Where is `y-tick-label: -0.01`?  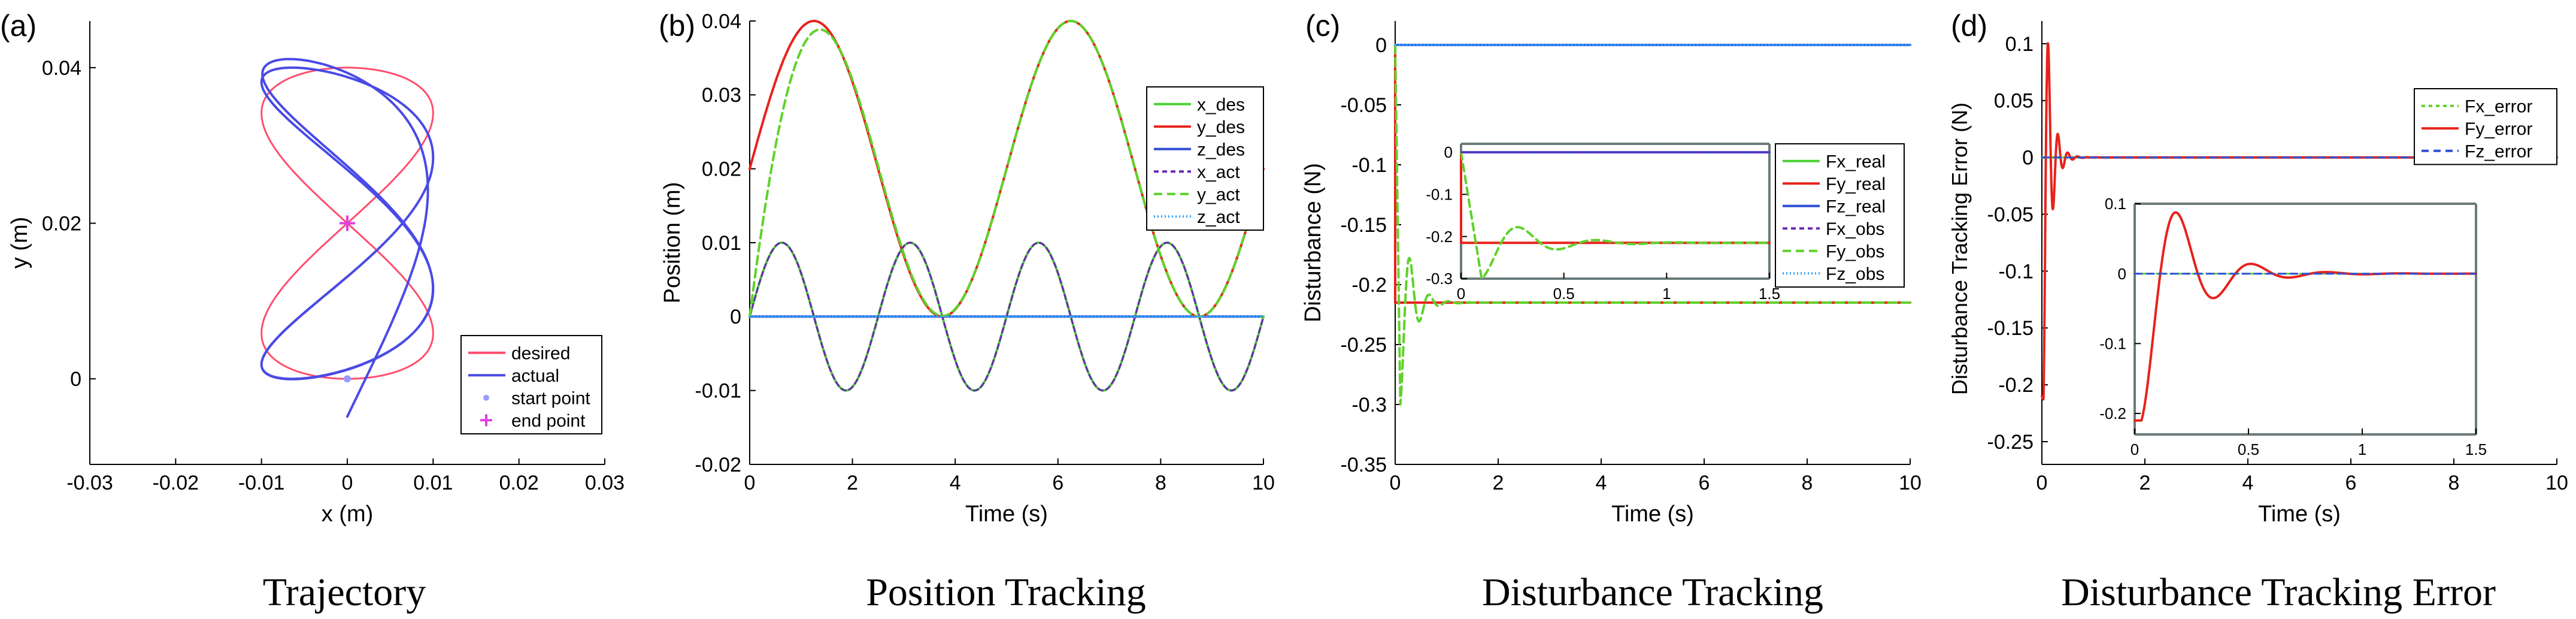
y-tick-label: -0.01 is located at coordinates (718, 392).